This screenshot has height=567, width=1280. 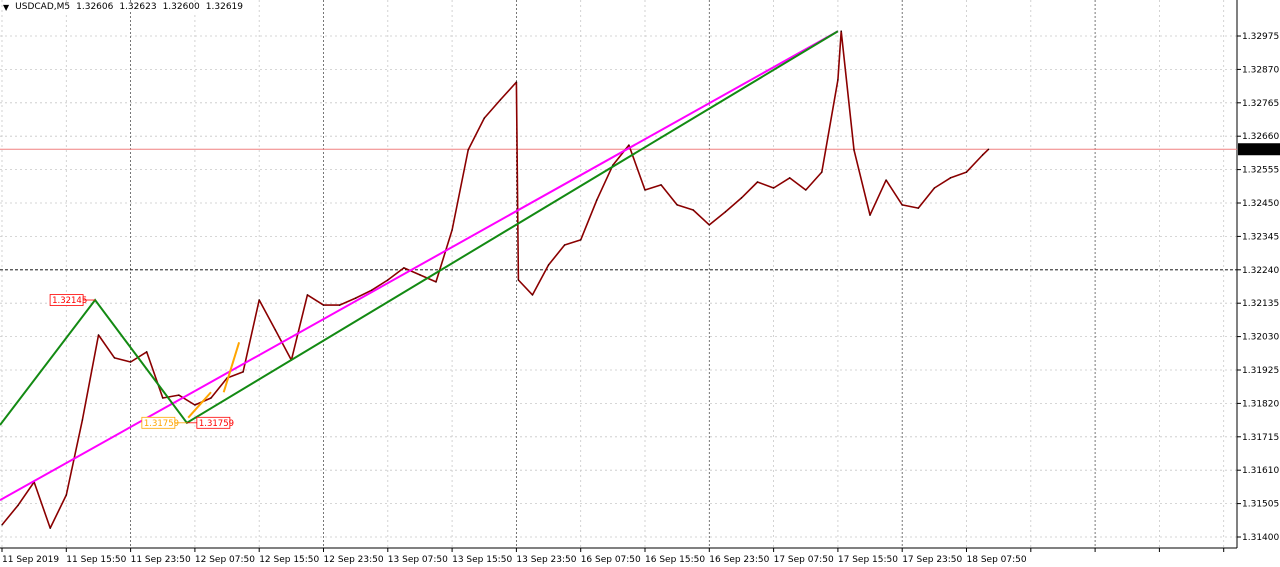 I want to click on low-value: 1.32600, so click(x=181, y=7).